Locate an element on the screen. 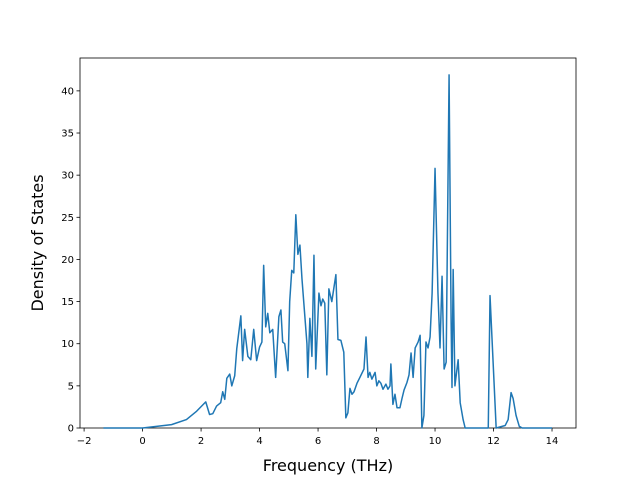 This screenshot has height=484, width=640. y-axis-label: Density of States is located at coordinates (37, 242).